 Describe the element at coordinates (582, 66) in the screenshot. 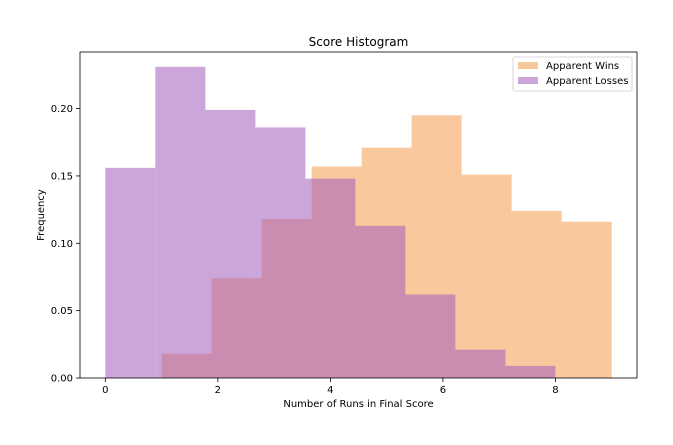

I see `legend-label: Apparent Wins` at that location.